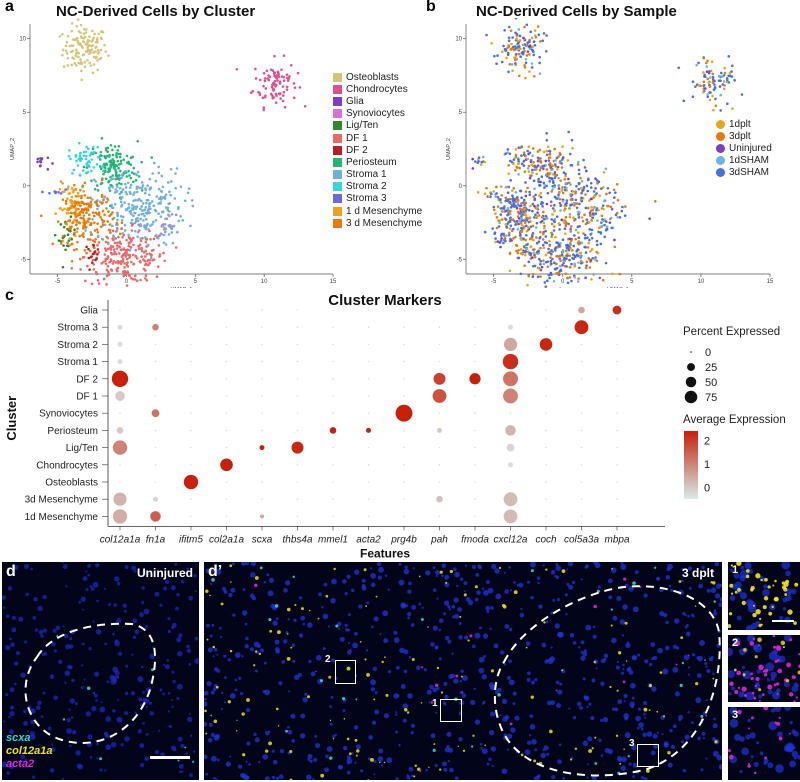 This screenshot has width=800, height=782. Describe the element at coordinates (362, 126) in the screenshot. I see `legend-label: Lig/Ten` at that location.